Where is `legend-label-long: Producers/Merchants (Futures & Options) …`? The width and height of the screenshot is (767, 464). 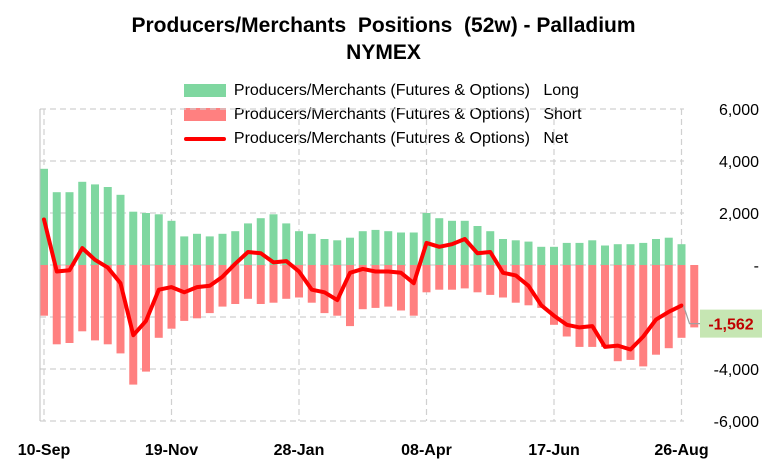 legend-label-long: Producers/Merchants (Futures & Options) … is located at coordinates (406, 90).